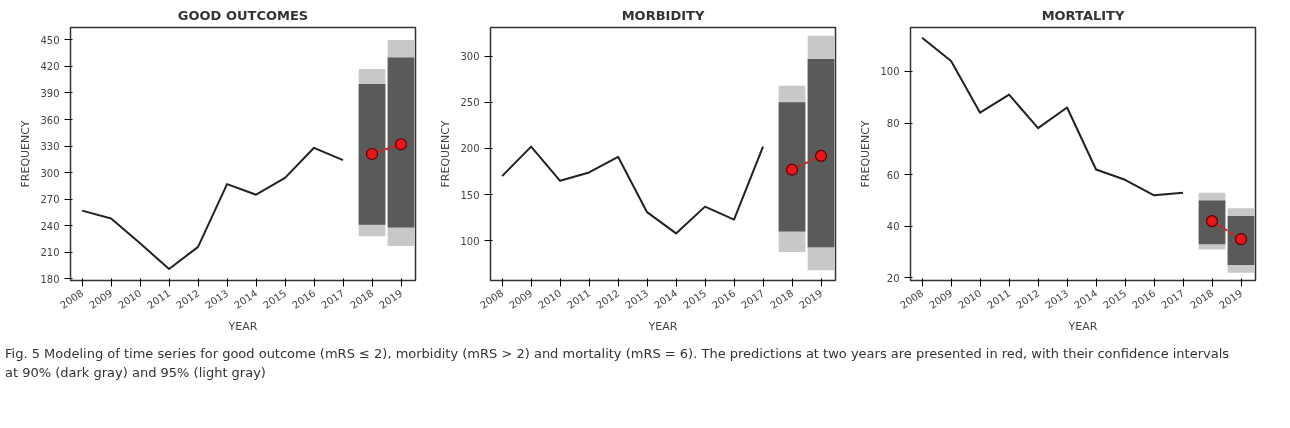 The height and width of the screenshot is (428, 1290). I want to click on y-tick-label: 330, so click(50, 147).